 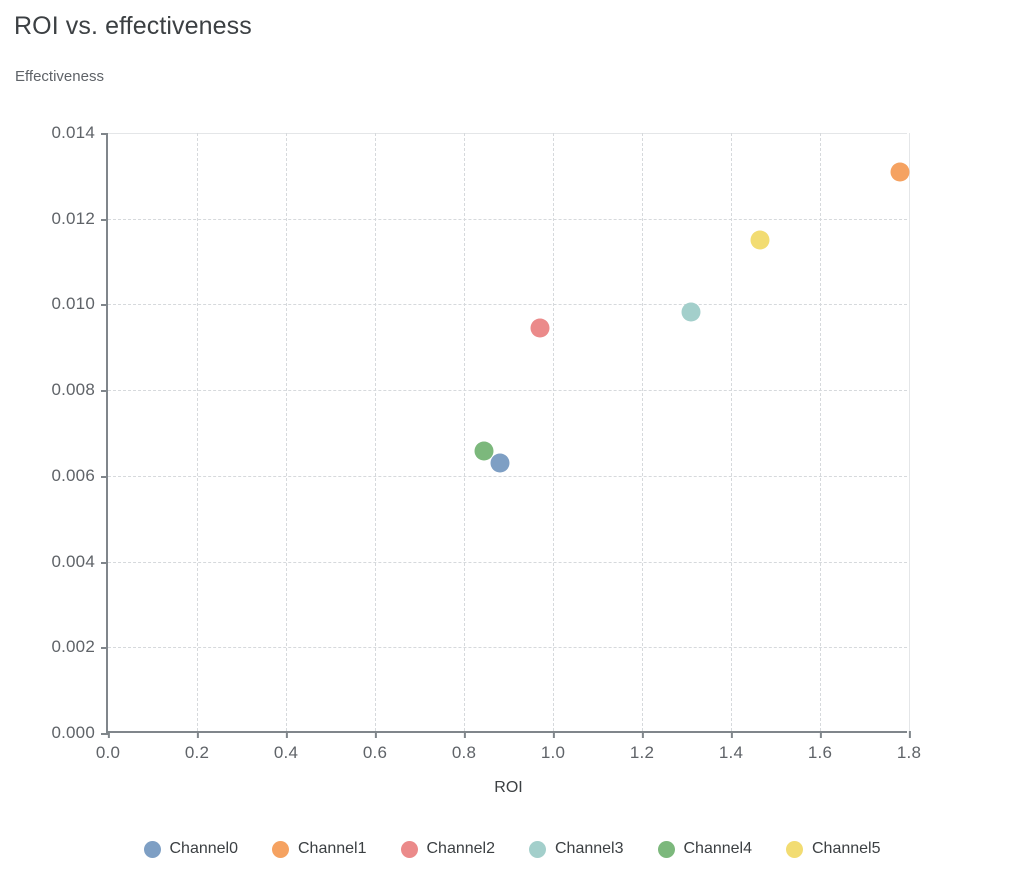 What do you see at coordinates (553, 747) in the screenshot?
I see `x-axis-tick-label: 1.0` at bounding box center [553, 747].